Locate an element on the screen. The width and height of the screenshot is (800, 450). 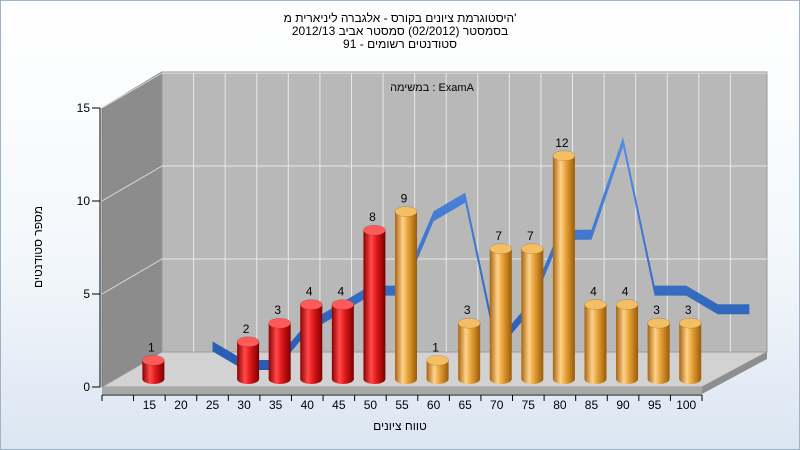
x-tick-label: 85 is located at coordinates (592, 405).